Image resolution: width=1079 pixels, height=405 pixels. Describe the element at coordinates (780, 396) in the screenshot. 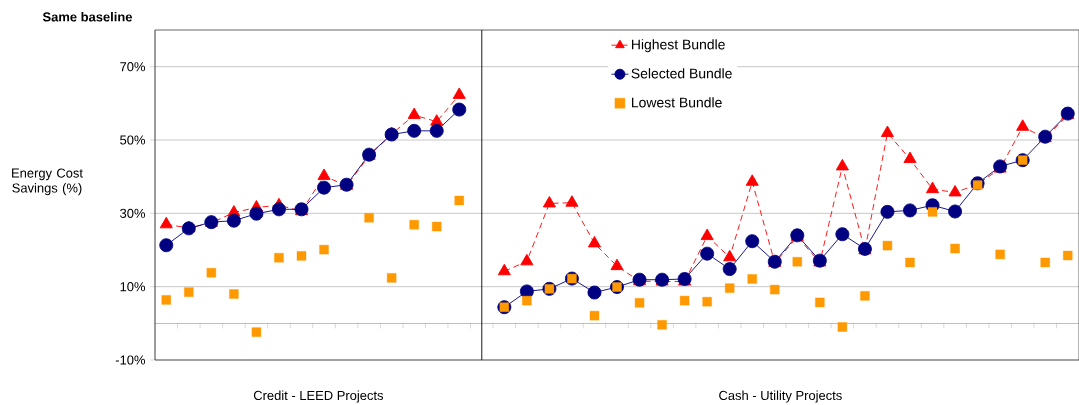

I see `text: Cash - Utility Projects` at that location.